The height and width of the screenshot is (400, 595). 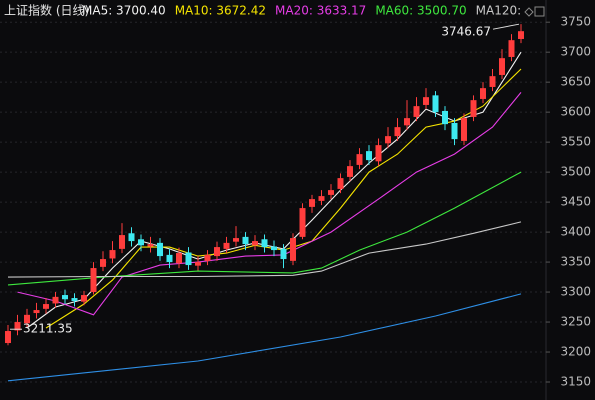 What do you see at coordinates (575, 262) in the screenshot?
I see `y-tick-label: 3350` at bounding box center [575, 262].